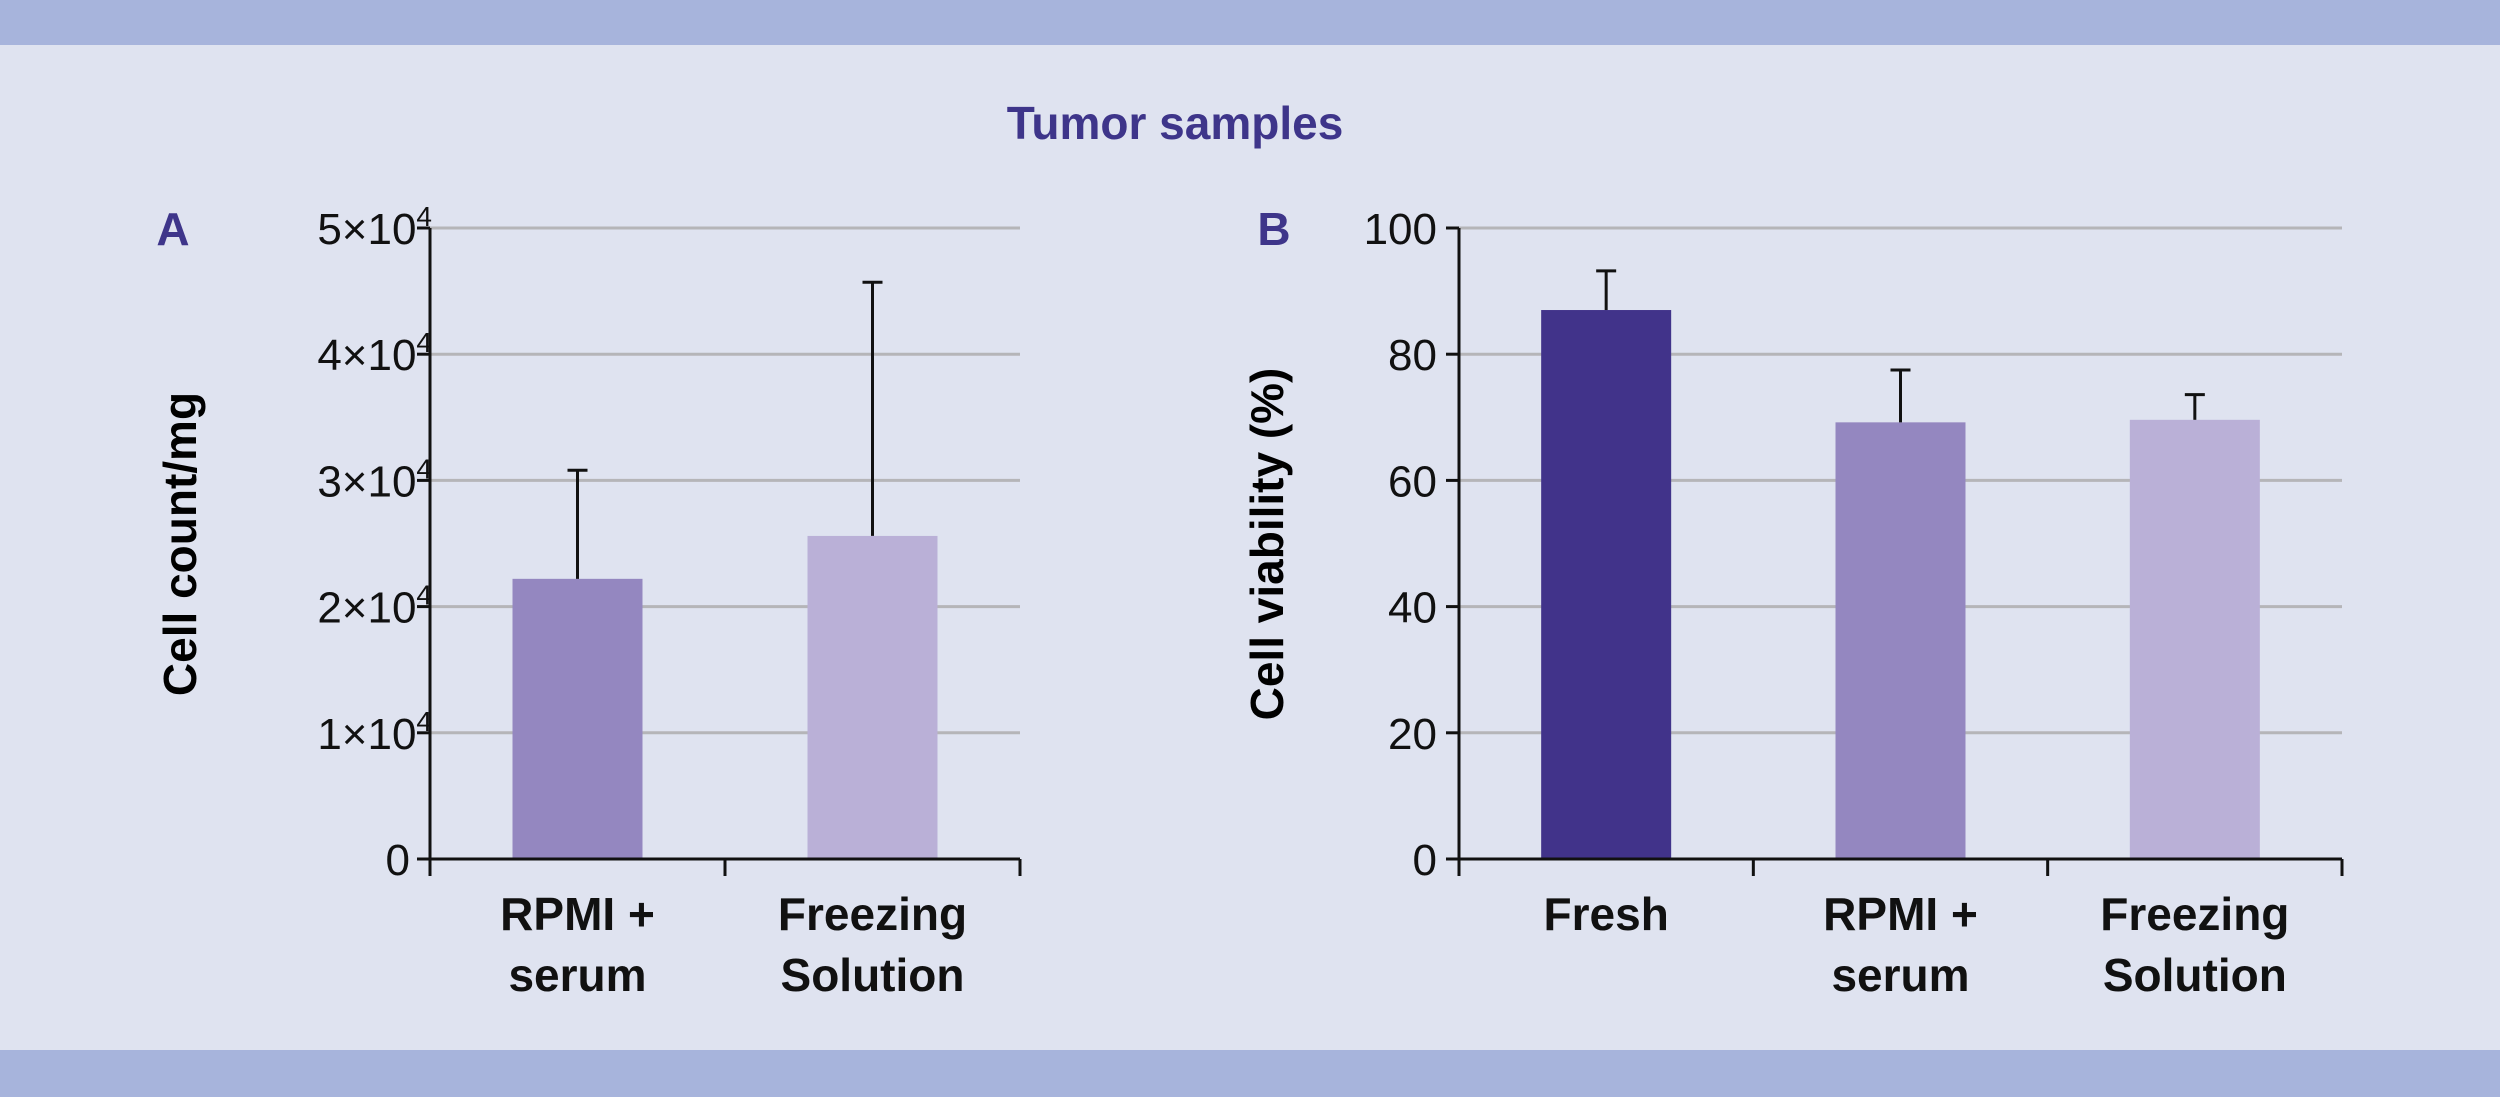 This screenshot has width=2500, height=1097. Describe the element at coordinates (577, 914) in the screenshot. I see `x-label-a-0-line1: RPMI +` at that location.